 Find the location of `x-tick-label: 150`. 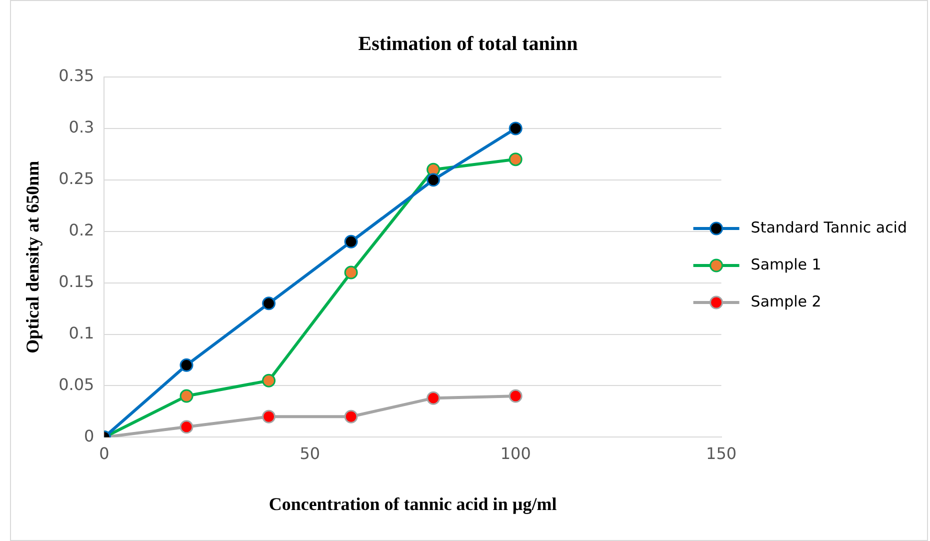

x-tick-label: 150 is located at coordinates (721, 453).